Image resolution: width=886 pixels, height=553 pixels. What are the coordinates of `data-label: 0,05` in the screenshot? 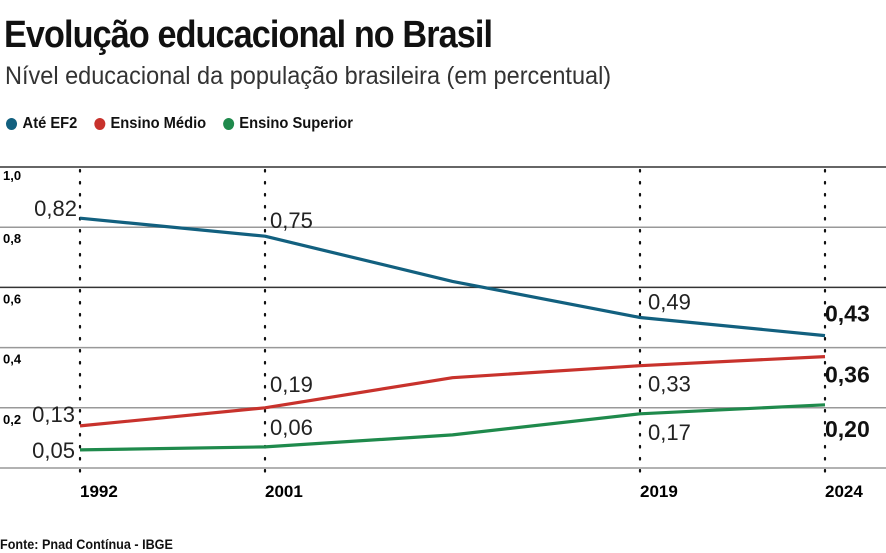 It's located at (53, 450).